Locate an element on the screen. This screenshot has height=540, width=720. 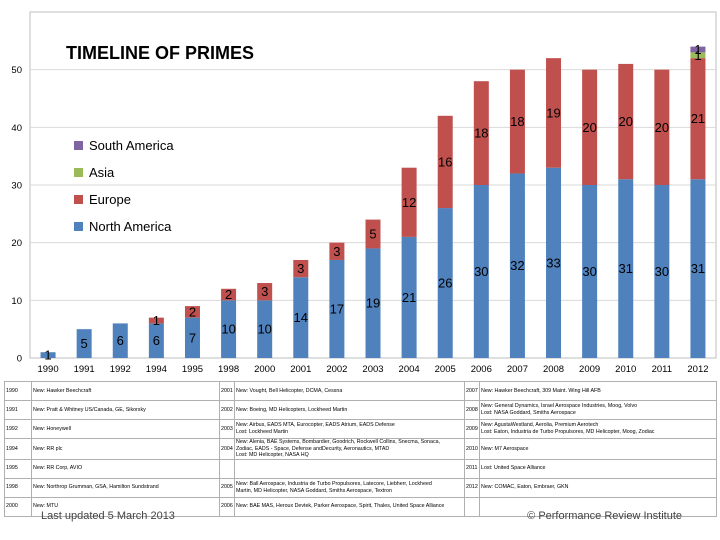
x-tick-label: 2012 is located at coordinates (697, 369).